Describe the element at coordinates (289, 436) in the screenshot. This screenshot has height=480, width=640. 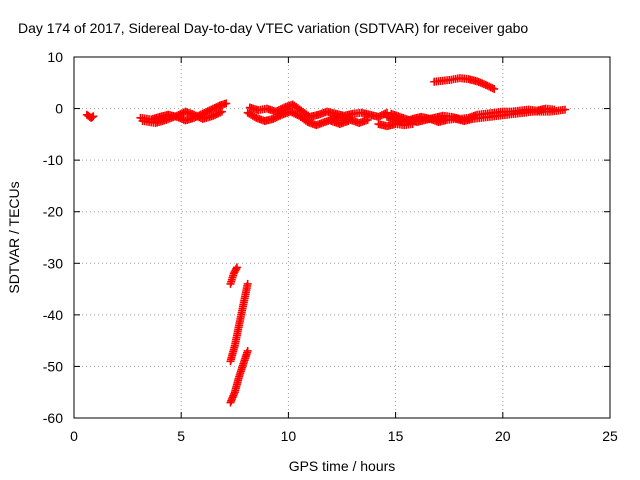
I see `x-tick-label: 10` at that location.